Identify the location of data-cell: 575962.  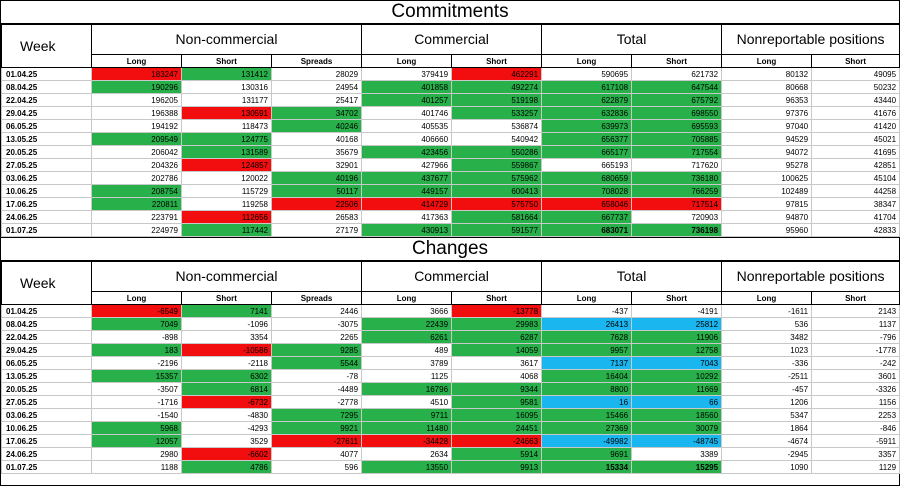
(497, 178).